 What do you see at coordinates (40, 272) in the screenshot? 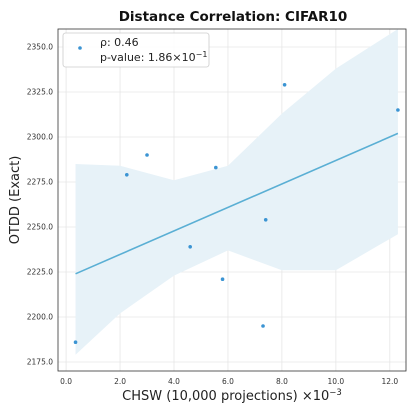
I see `y-tick-label: 2225.0` at bounding box center [40, 272].